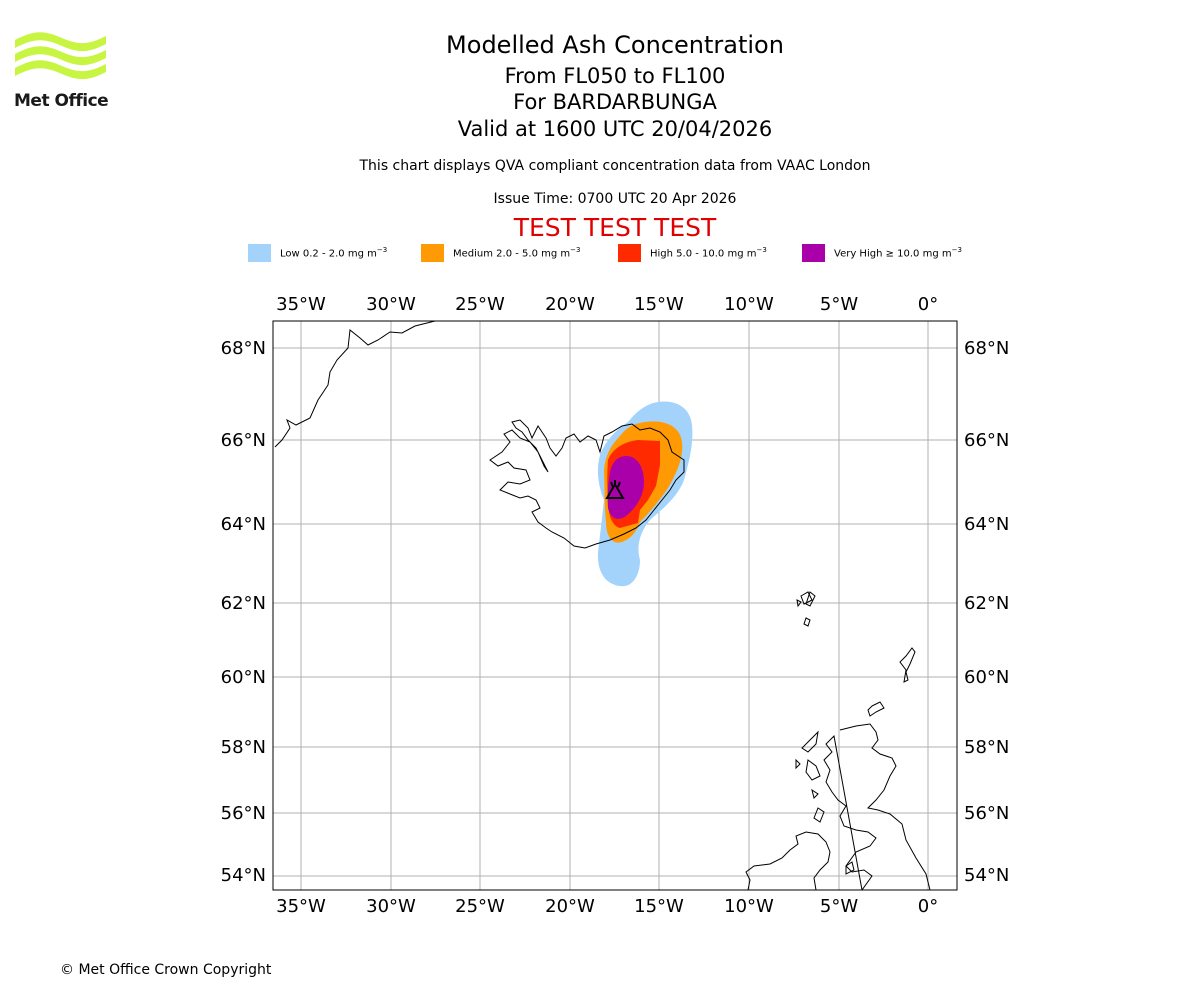 The width and height of the screenshot is (1200, 1000). Describe the element at coordinates (615, 76) in the screenshot. I see `flight-levels: From FL050 to FL100` at that location.